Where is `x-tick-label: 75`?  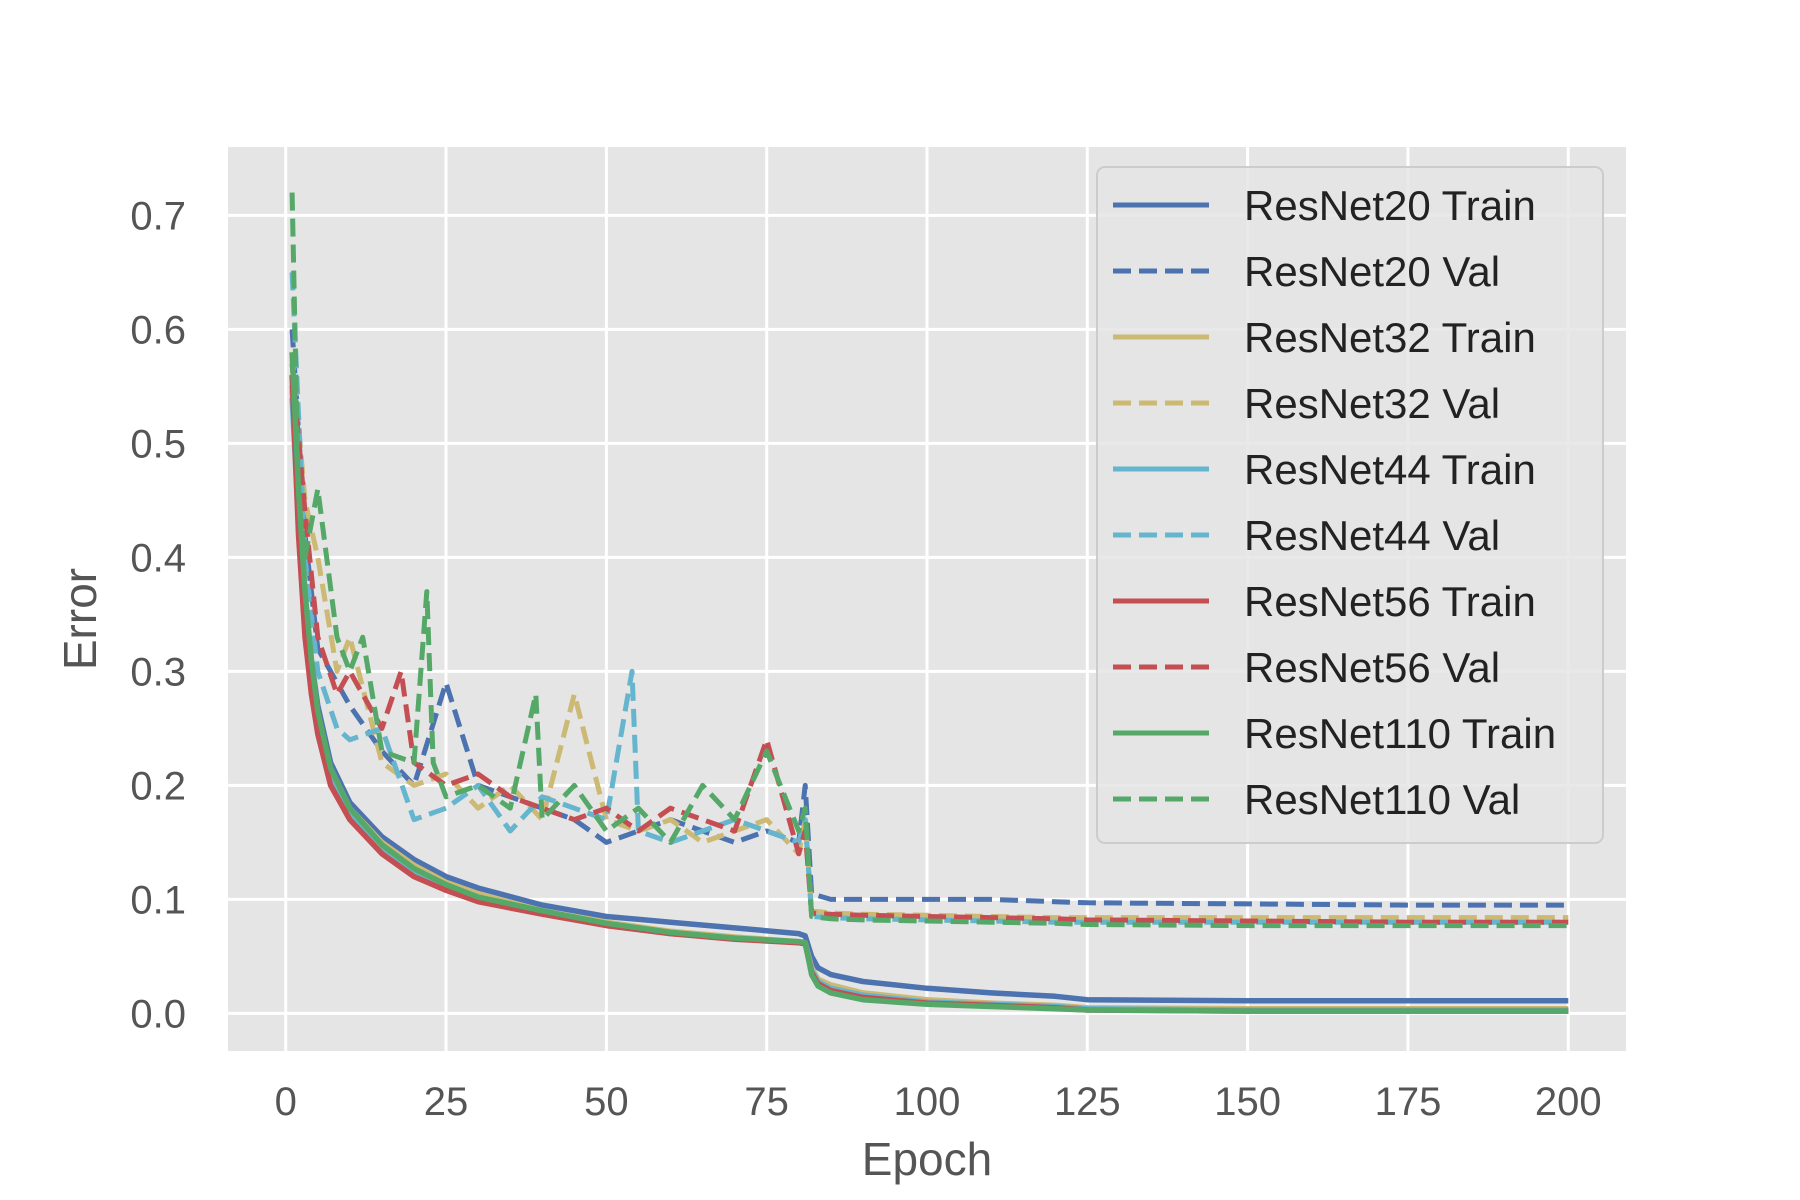
x-tick-label: 75 is located at coordinates (766, 1102).